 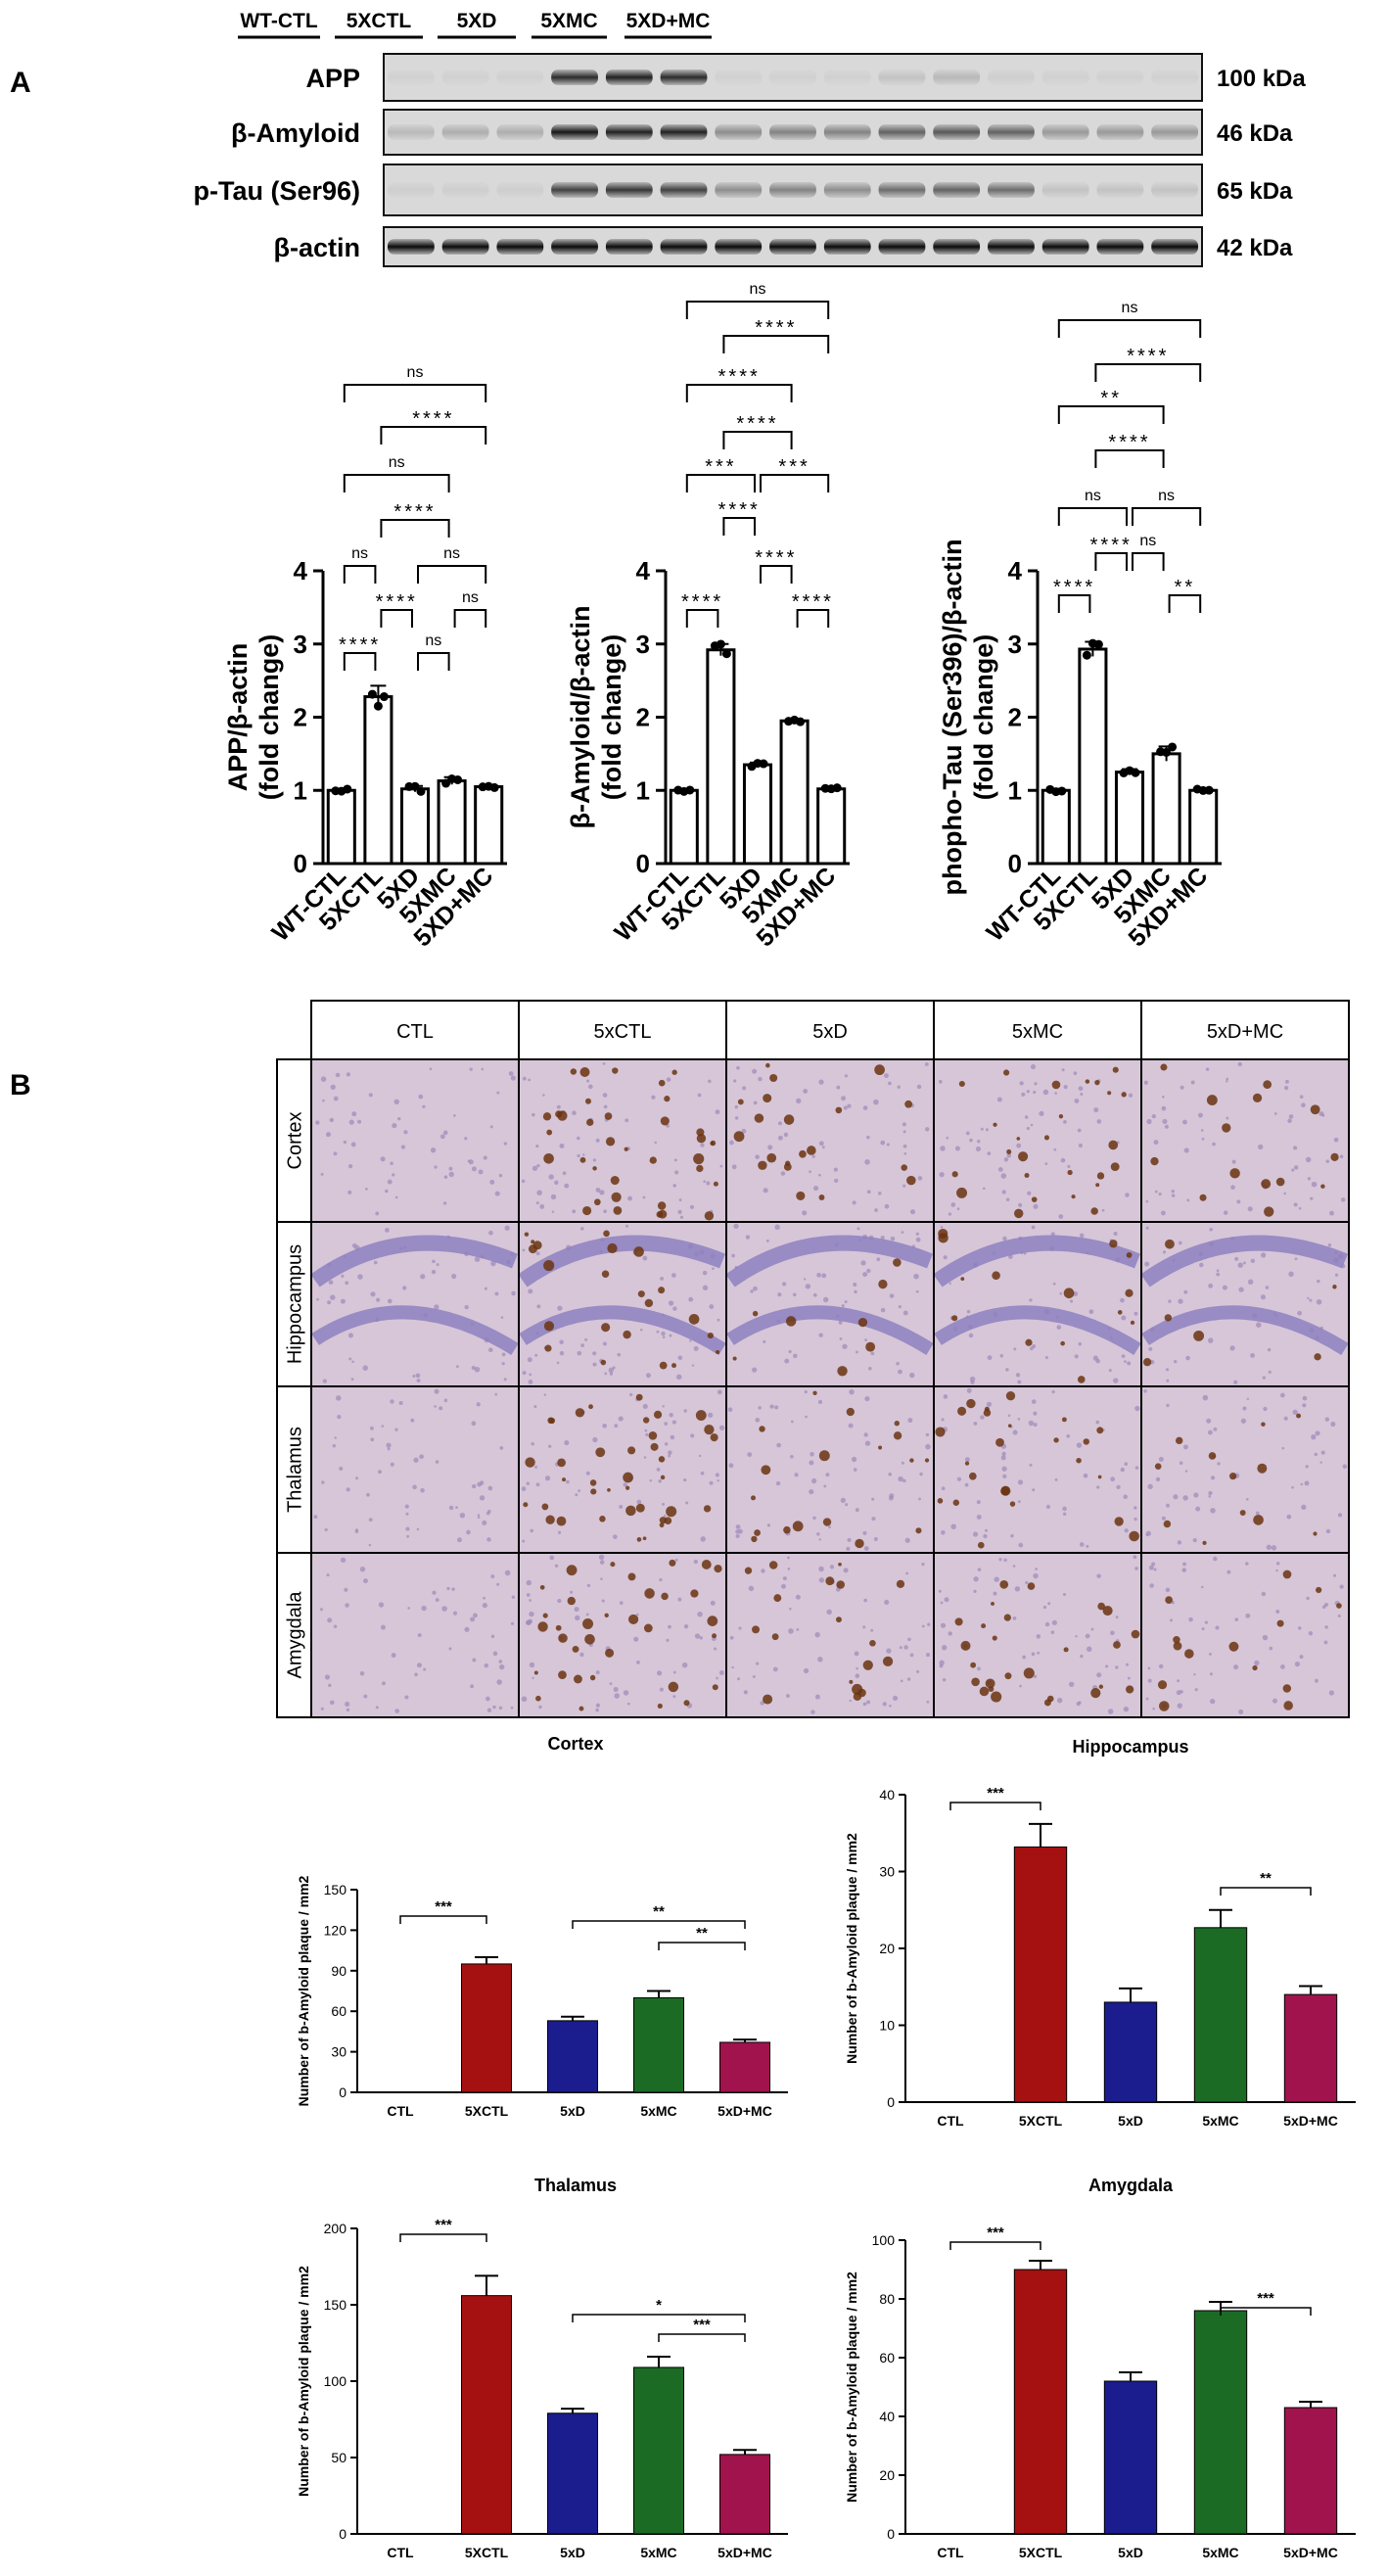 What do you see at coordinates (659, 2045) in the screenshot?
I see `bar` at bounding box center [659, 2045].